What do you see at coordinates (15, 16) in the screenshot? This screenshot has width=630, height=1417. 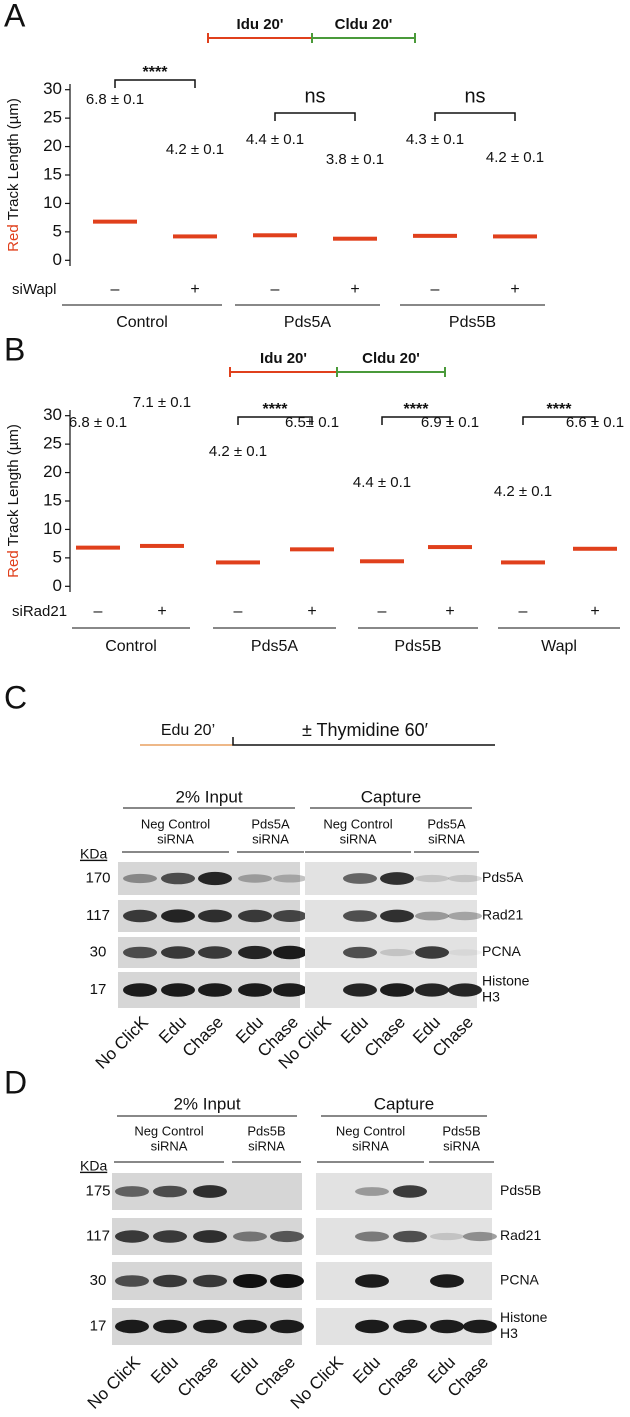 I see `panel-label: A` at bounding box center [15, 16].